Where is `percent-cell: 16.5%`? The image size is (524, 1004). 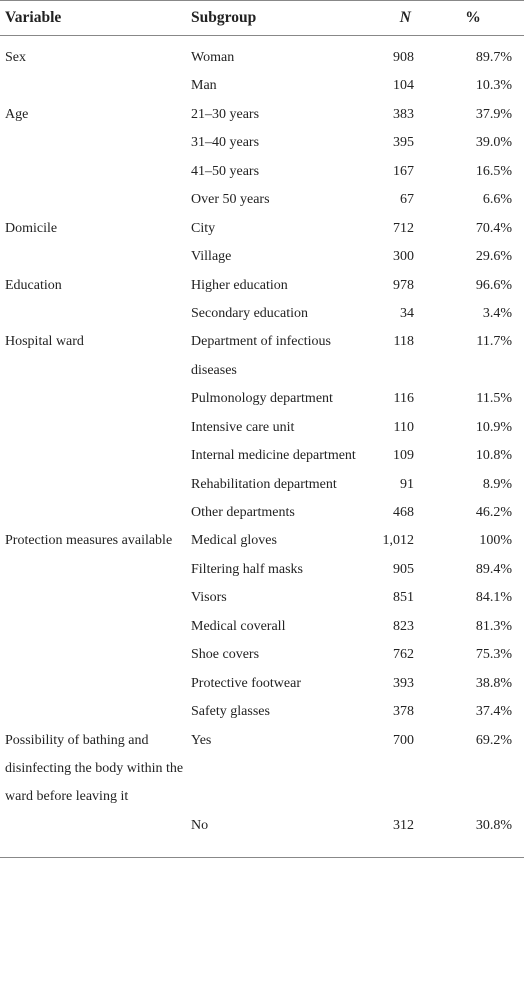 percent-cell: 16.5% is located at coordinates (493, 171).